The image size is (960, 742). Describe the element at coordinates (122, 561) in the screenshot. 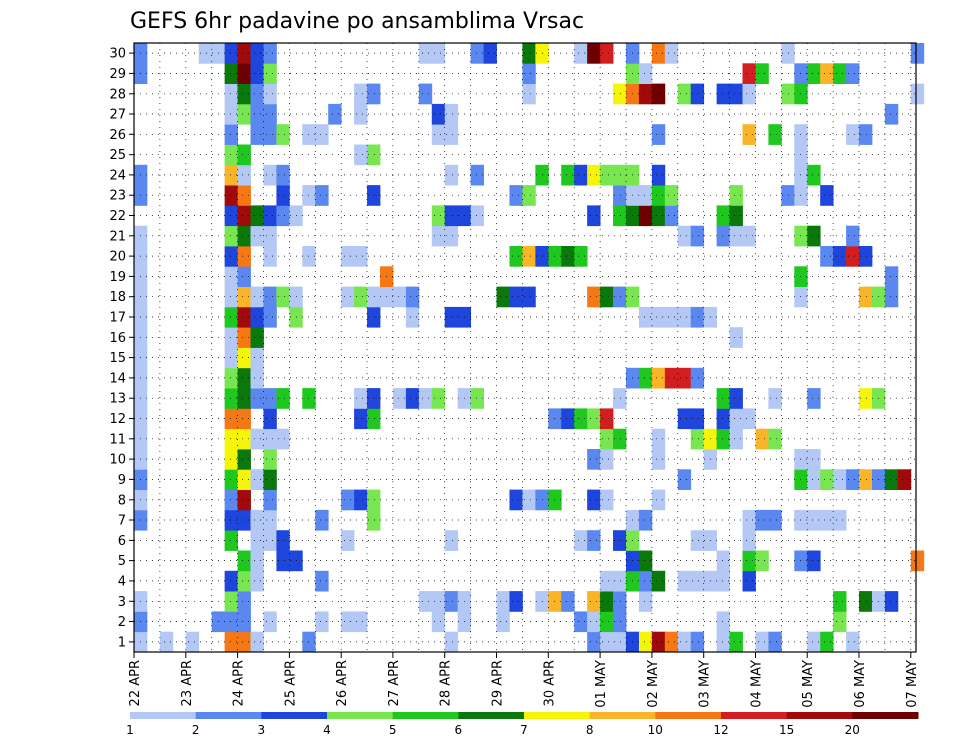

I see `y-tick-label: 5` at that location.